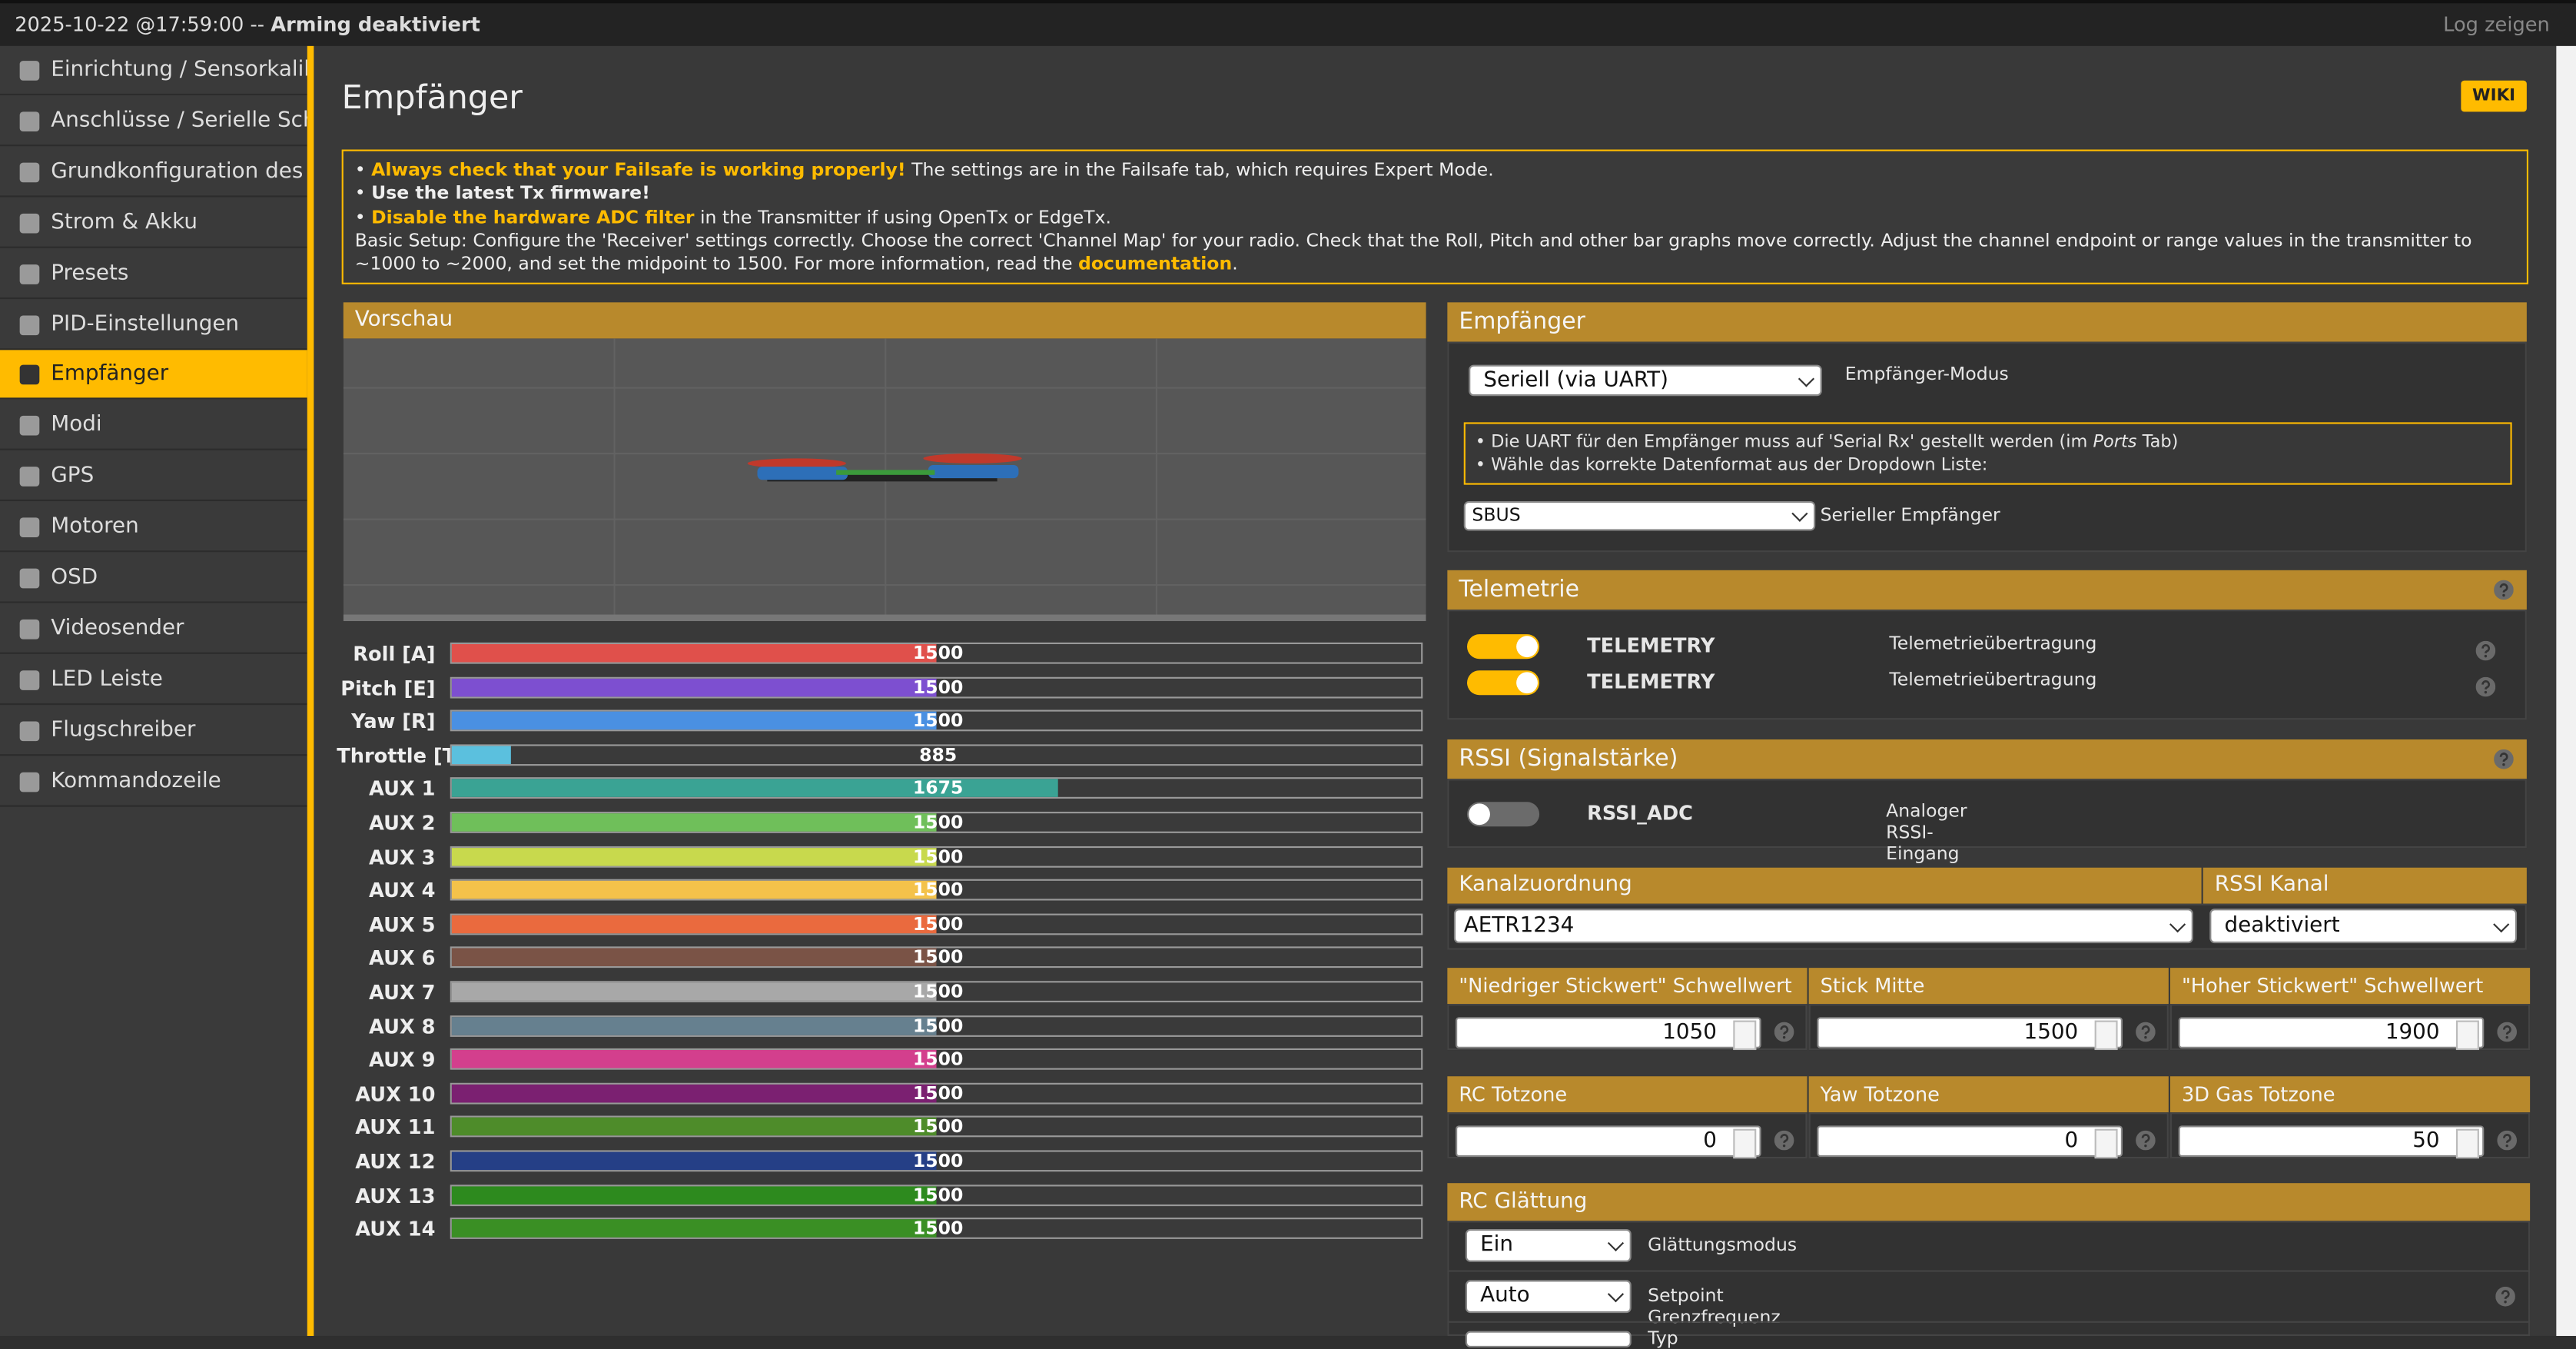 This screenshot has width=2576, height=1349. What do you see at coordinates (2350, 1094) in the screenshot?
I see `panel-header: 3D Gas Totzone` at bounding box center [2350, 1094].